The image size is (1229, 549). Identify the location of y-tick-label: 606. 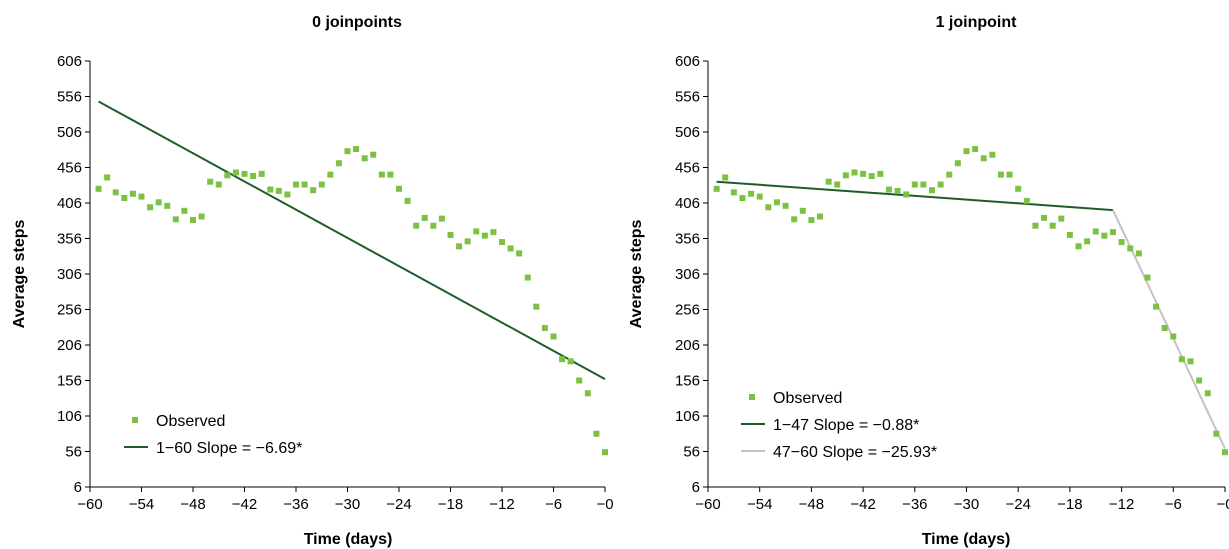
(69, 61).